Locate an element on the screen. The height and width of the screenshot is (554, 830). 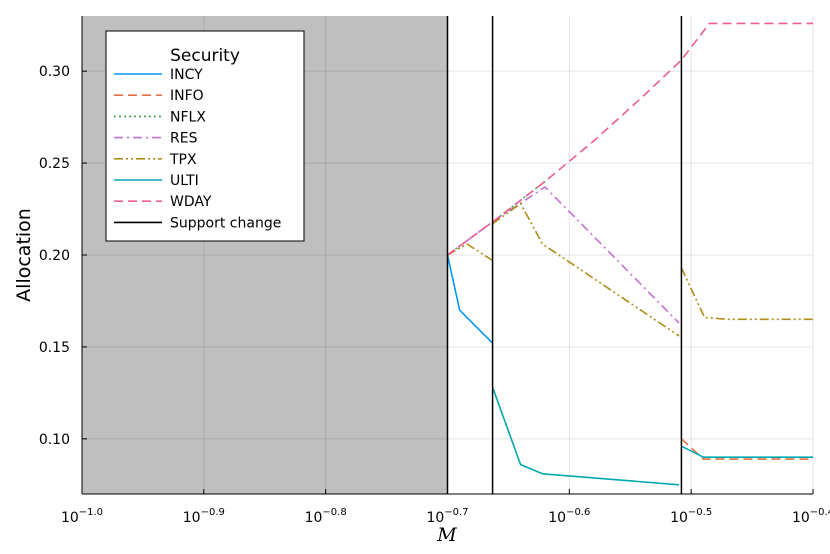
legend-label-4: TPX is located at coordinates (183, 160).